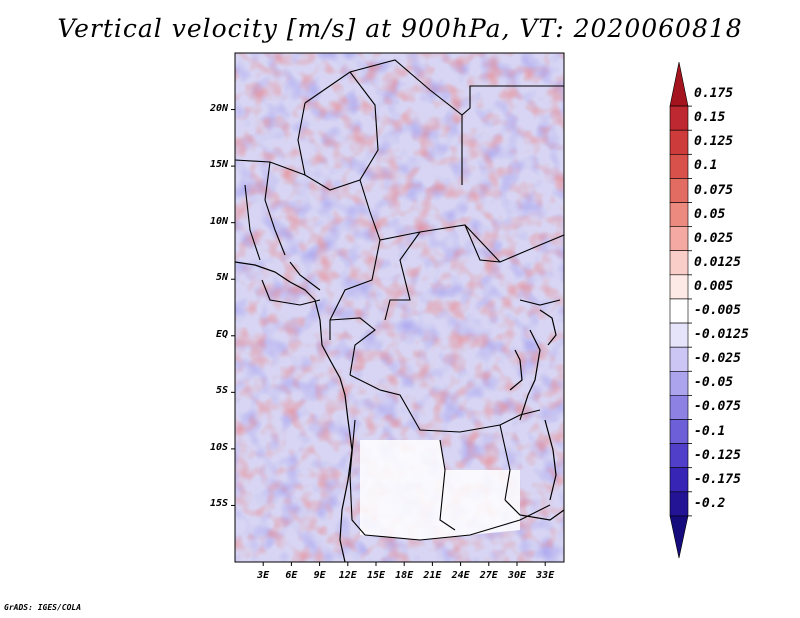  Describe the element at coordinates (218, 447) in the screenshot. I see `lat-label: 10S` at that location.